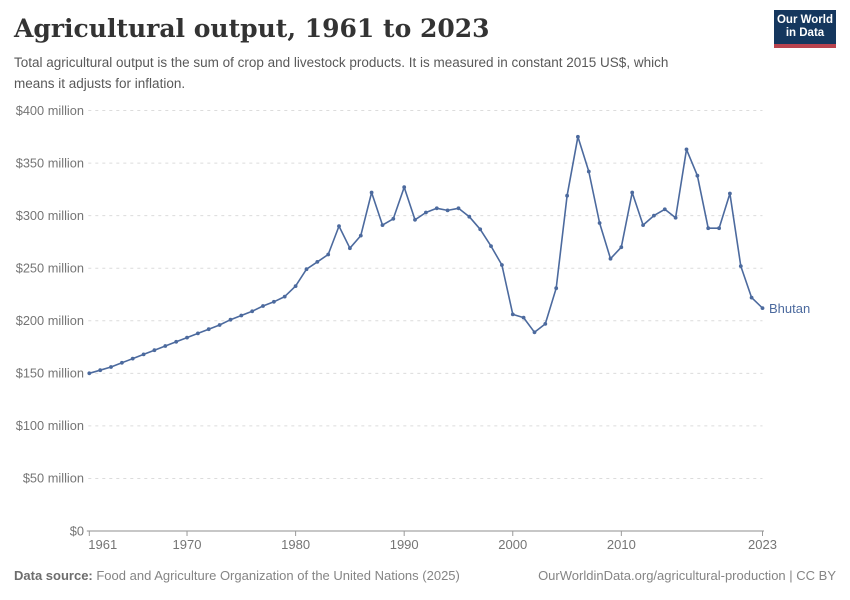 The width and height of the screenshot is (850, 600). What do you see at coordinates (50, 215) in the screenshot?
I see `y-axis-label: $300 million` at bounding box center [50, 215].